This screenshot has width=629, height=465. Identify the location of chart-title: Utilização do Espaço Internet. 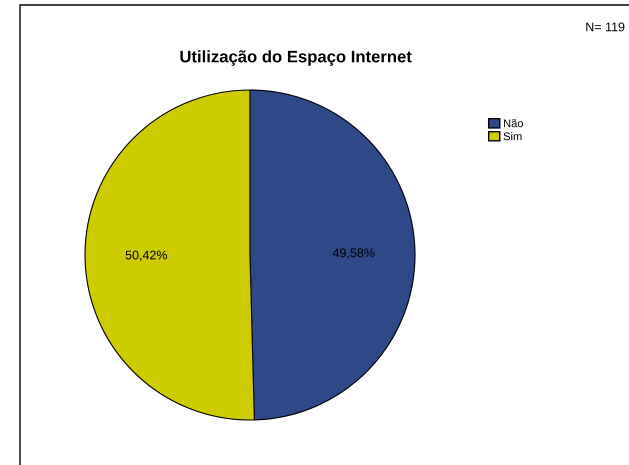
(296, 58).